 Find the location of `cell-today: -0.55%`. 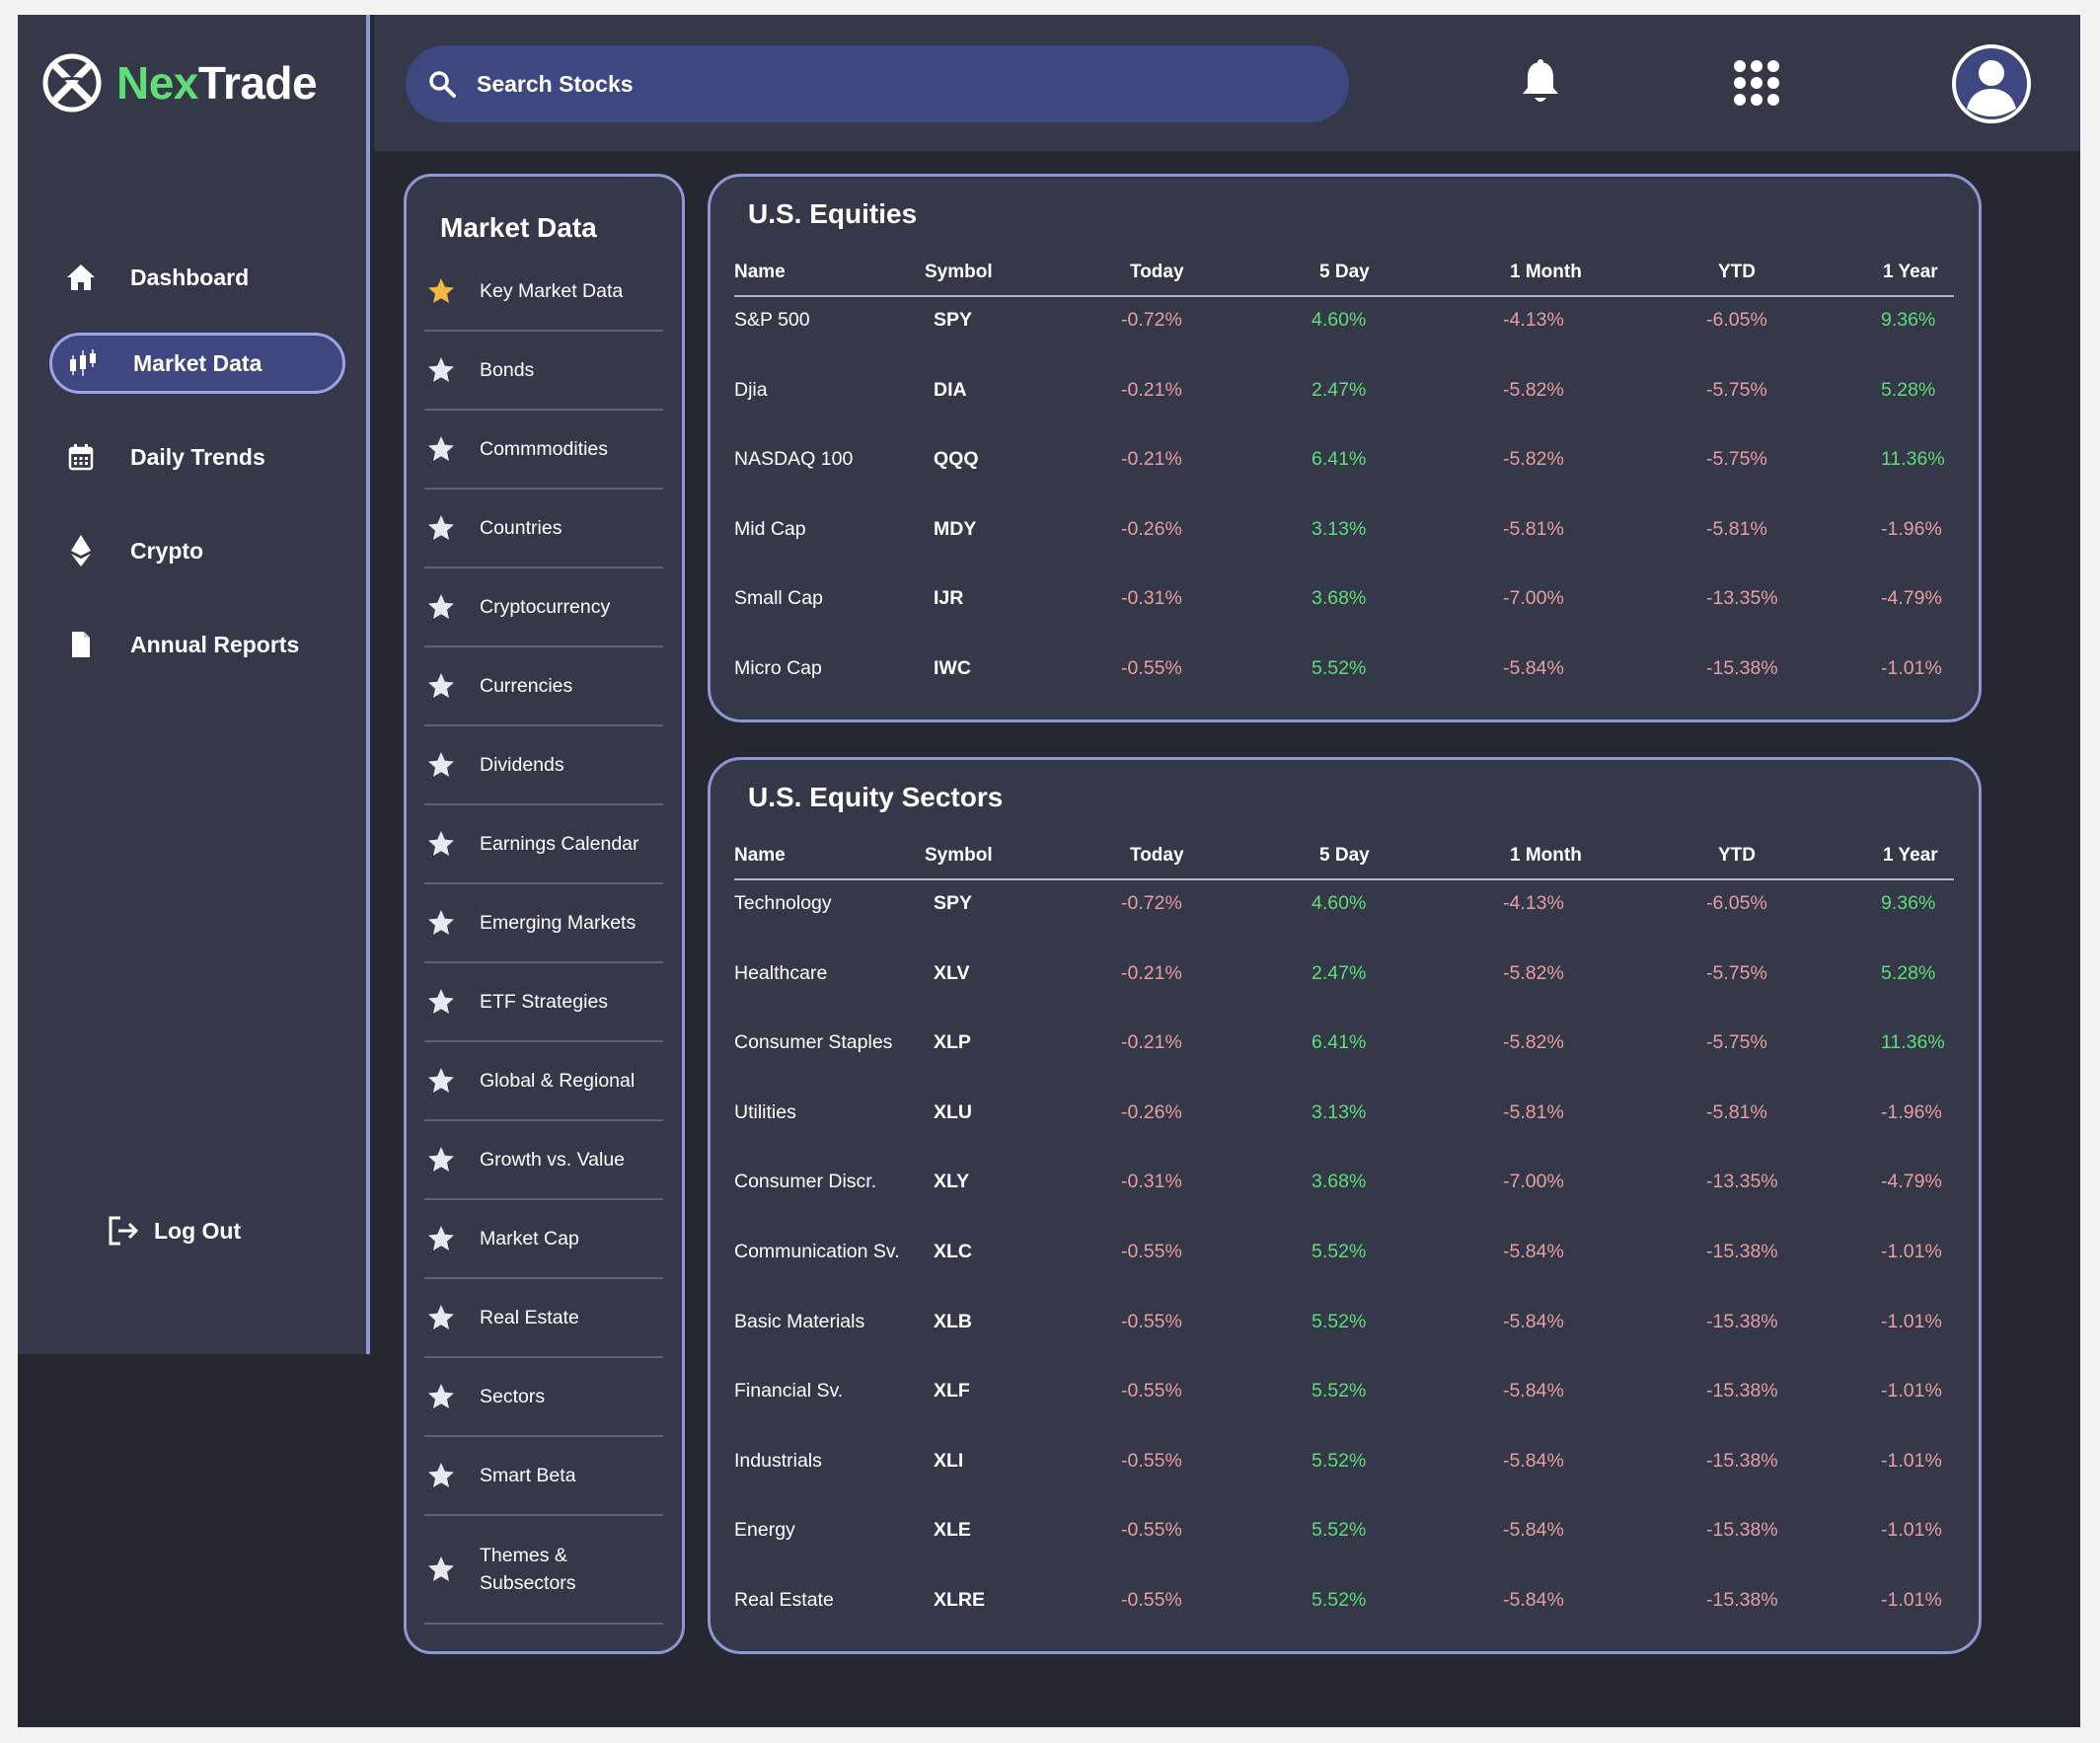

cell-today: -0.55% is located at coordinates (1151, 1391).